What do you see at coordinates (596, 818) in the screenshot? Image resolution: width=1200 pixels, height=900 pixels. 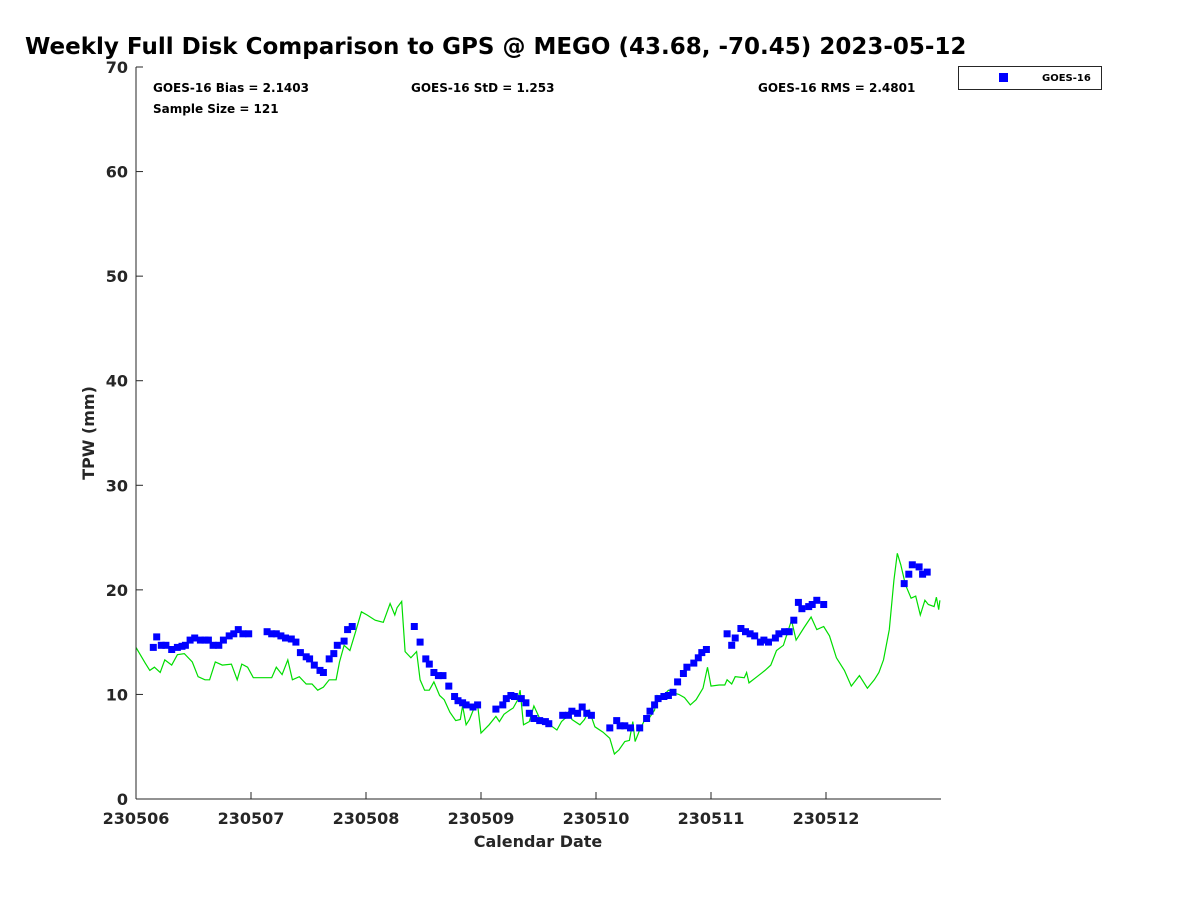 I see `x-tick-label: 230510` at bounding box center [596, 818].